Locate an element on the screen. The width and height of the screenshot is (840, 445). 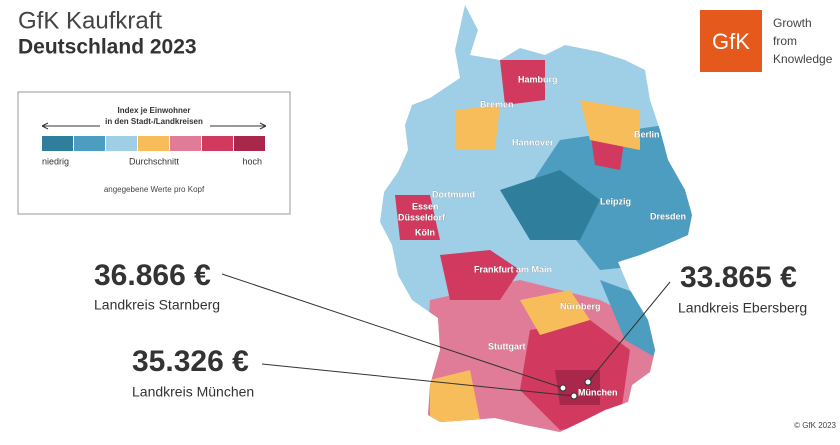
legend-title: Index je Einwohner is located at coordinates (154, 110).